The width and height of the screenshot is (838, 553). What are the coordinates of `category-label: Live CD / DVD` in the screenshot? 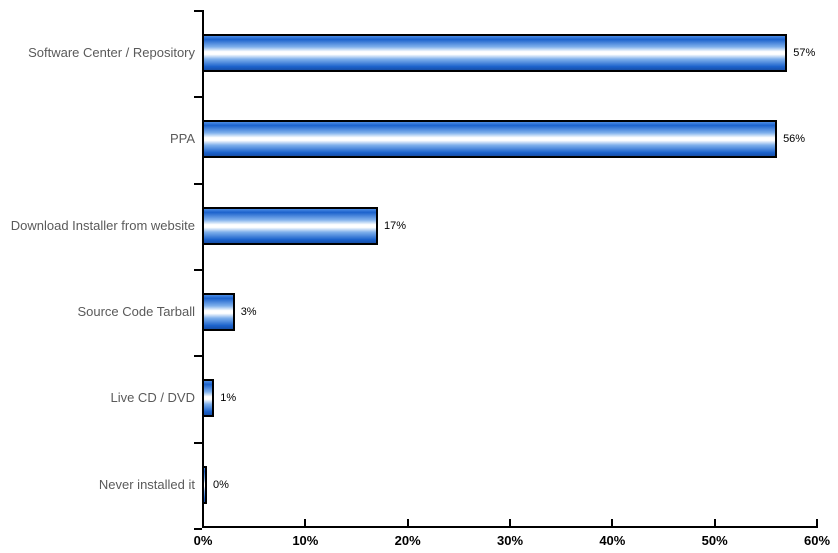 It's located at (152, 398).